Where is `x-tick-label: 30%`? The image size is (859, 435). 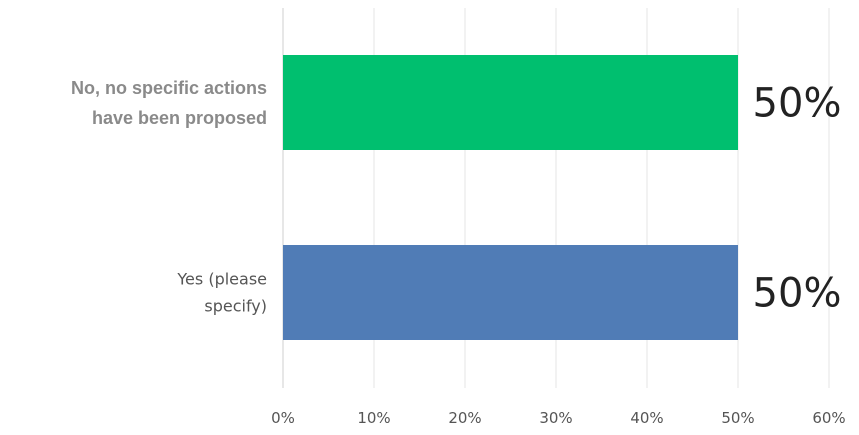 x-tick-label: 30% is located at coordinates (555, 418).